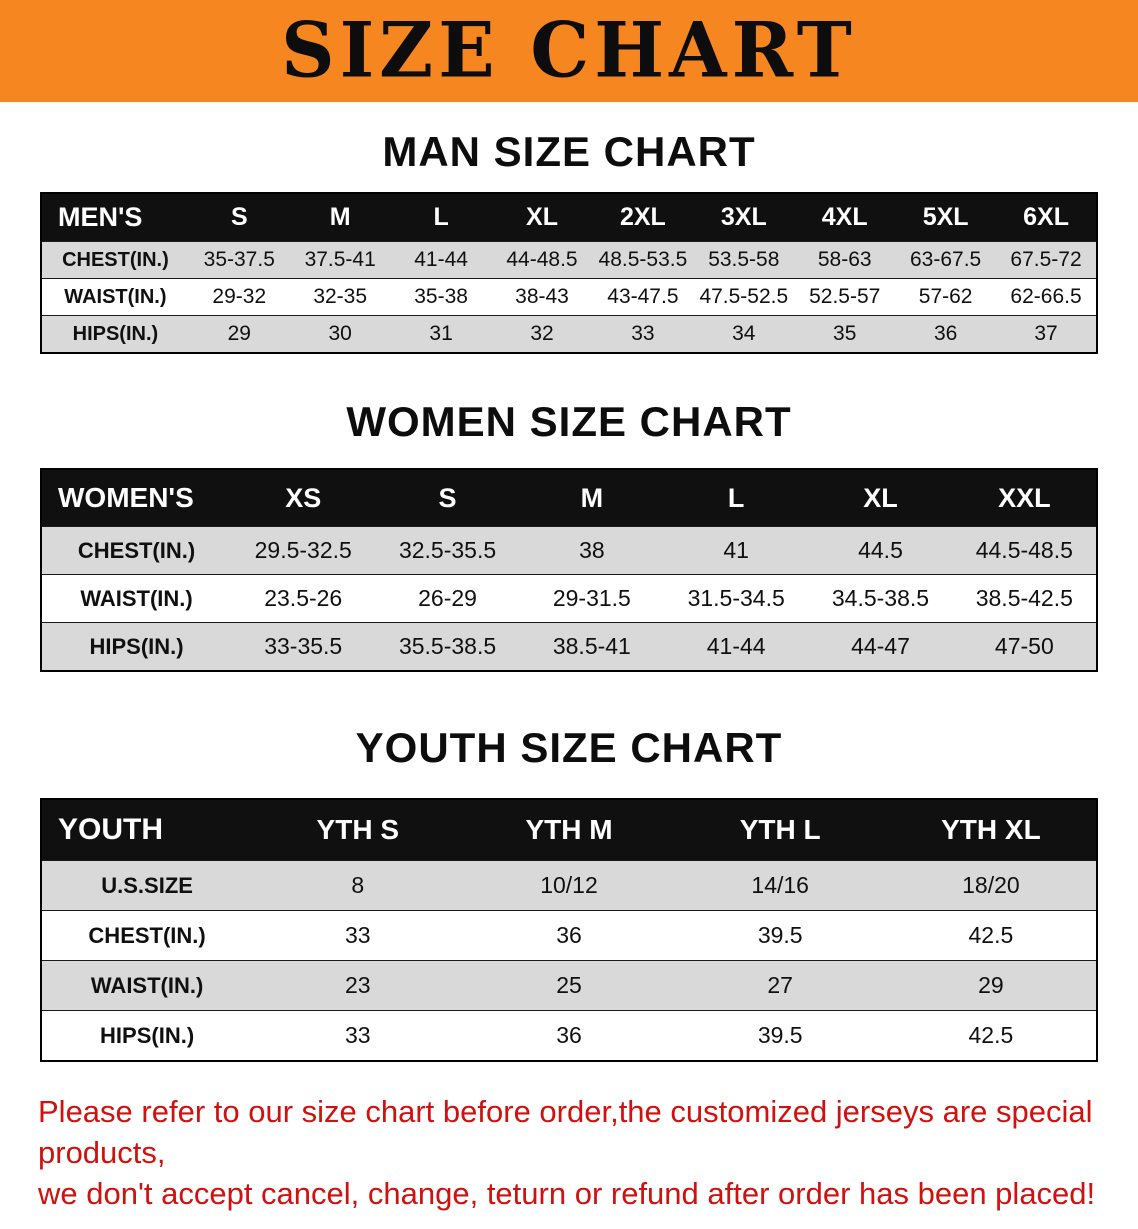 The width and height of the screenshot is (1138, 1229). I want to click on row-label: U.S.SIZE, so click(147, 885).